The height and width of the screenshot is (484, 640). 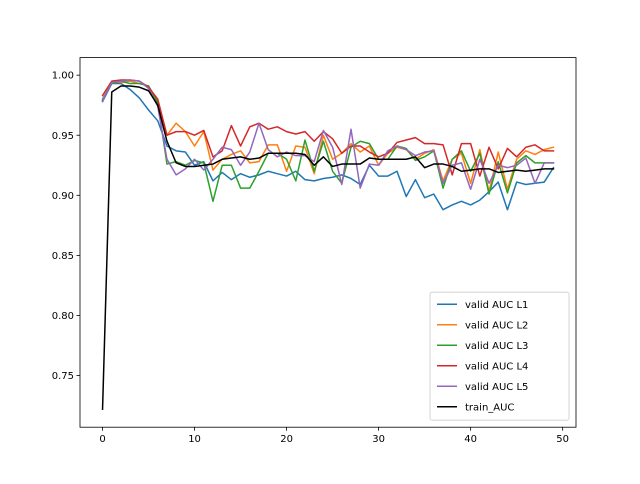 What do you see at coordinates (496, 387) in the screenshot?
I see `legend-label: valid AUC L5` at bounding box center [496, 387].